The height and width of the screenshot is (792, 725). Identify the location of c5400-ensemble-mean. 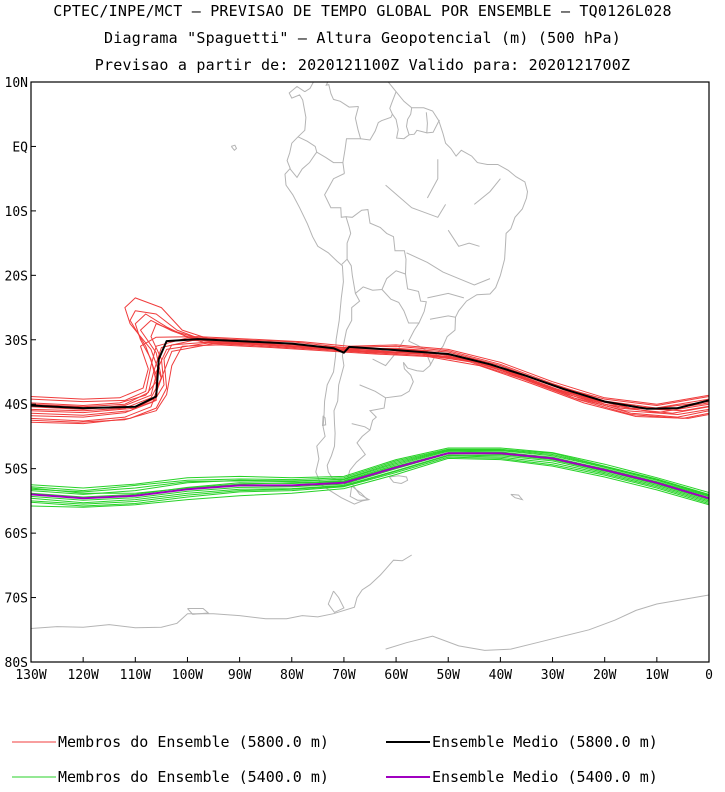
(370, 476).